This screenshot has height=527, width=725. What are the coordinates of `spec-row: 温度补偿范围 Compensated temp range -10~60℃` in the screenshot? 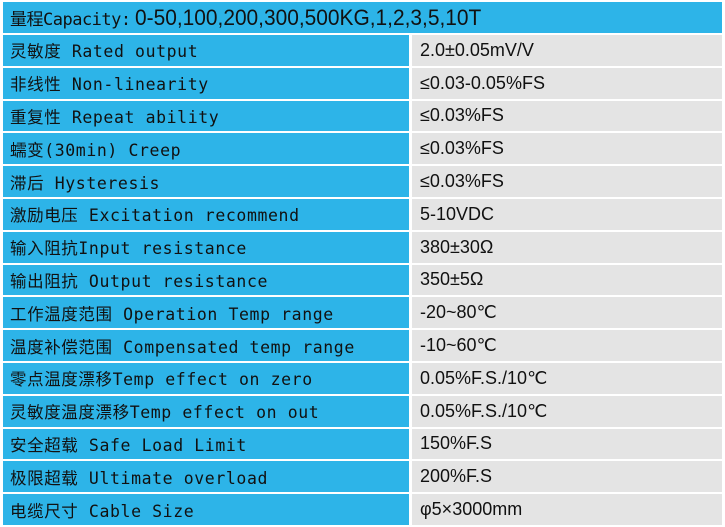 It's located at (362, 345).